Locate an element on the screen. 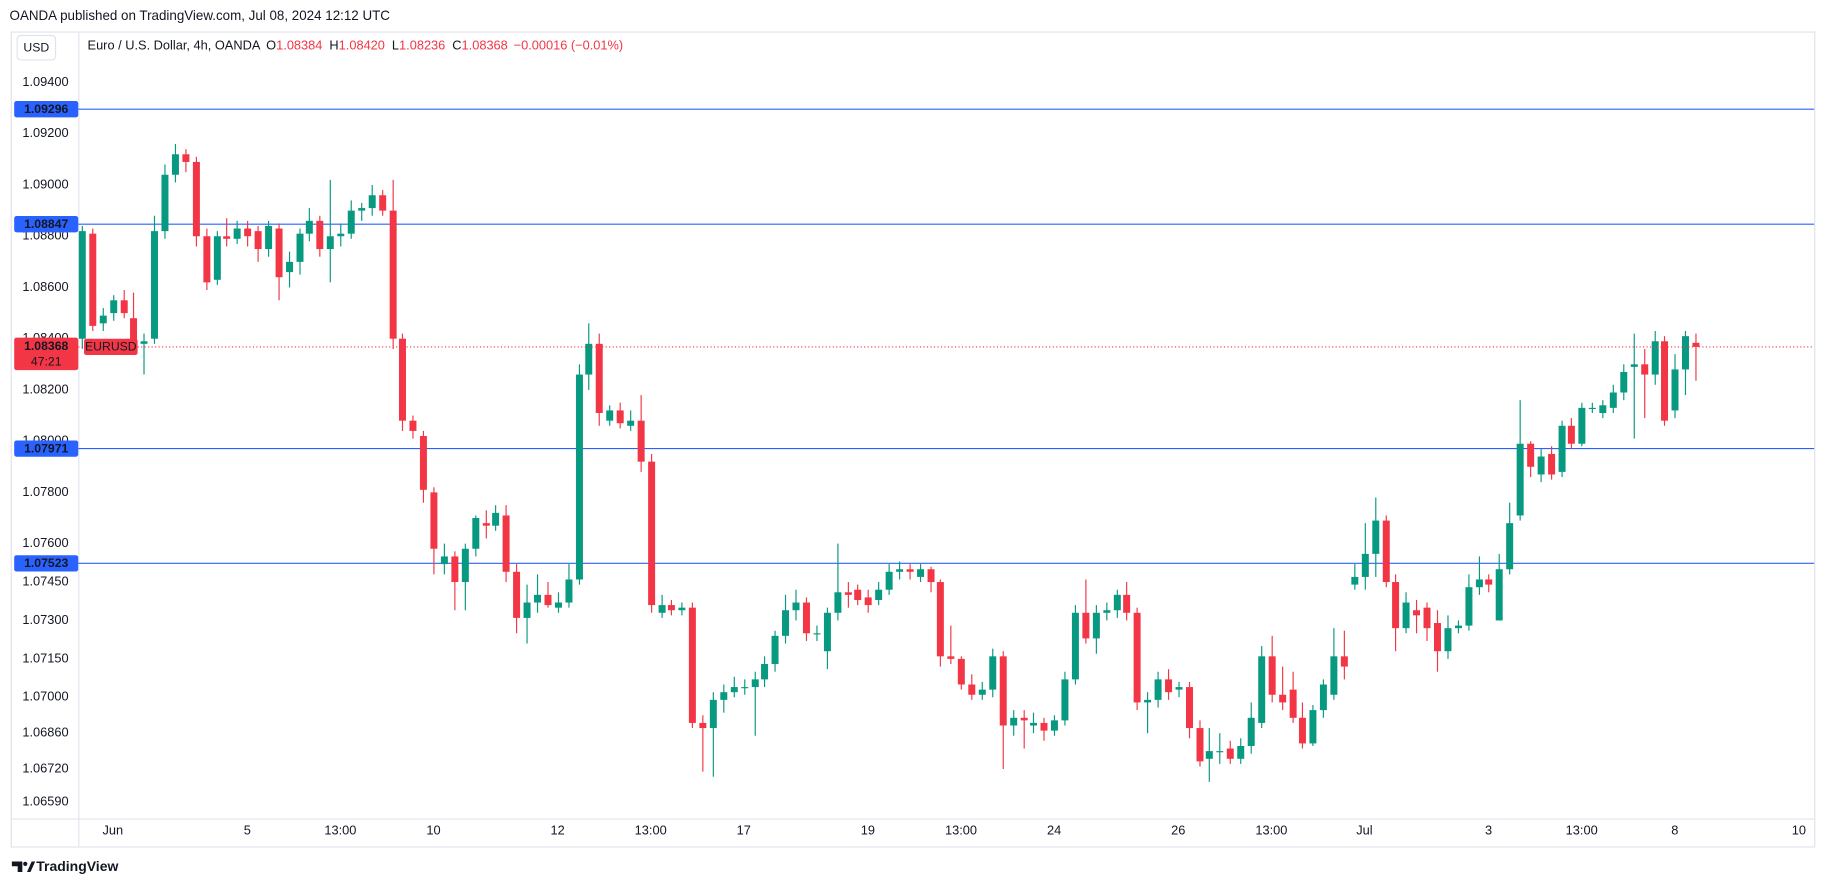 Image resolution: width=1826 pixels, height=886 pixels. symbol-tag: EURUSD is located at coordinates (111, 347).